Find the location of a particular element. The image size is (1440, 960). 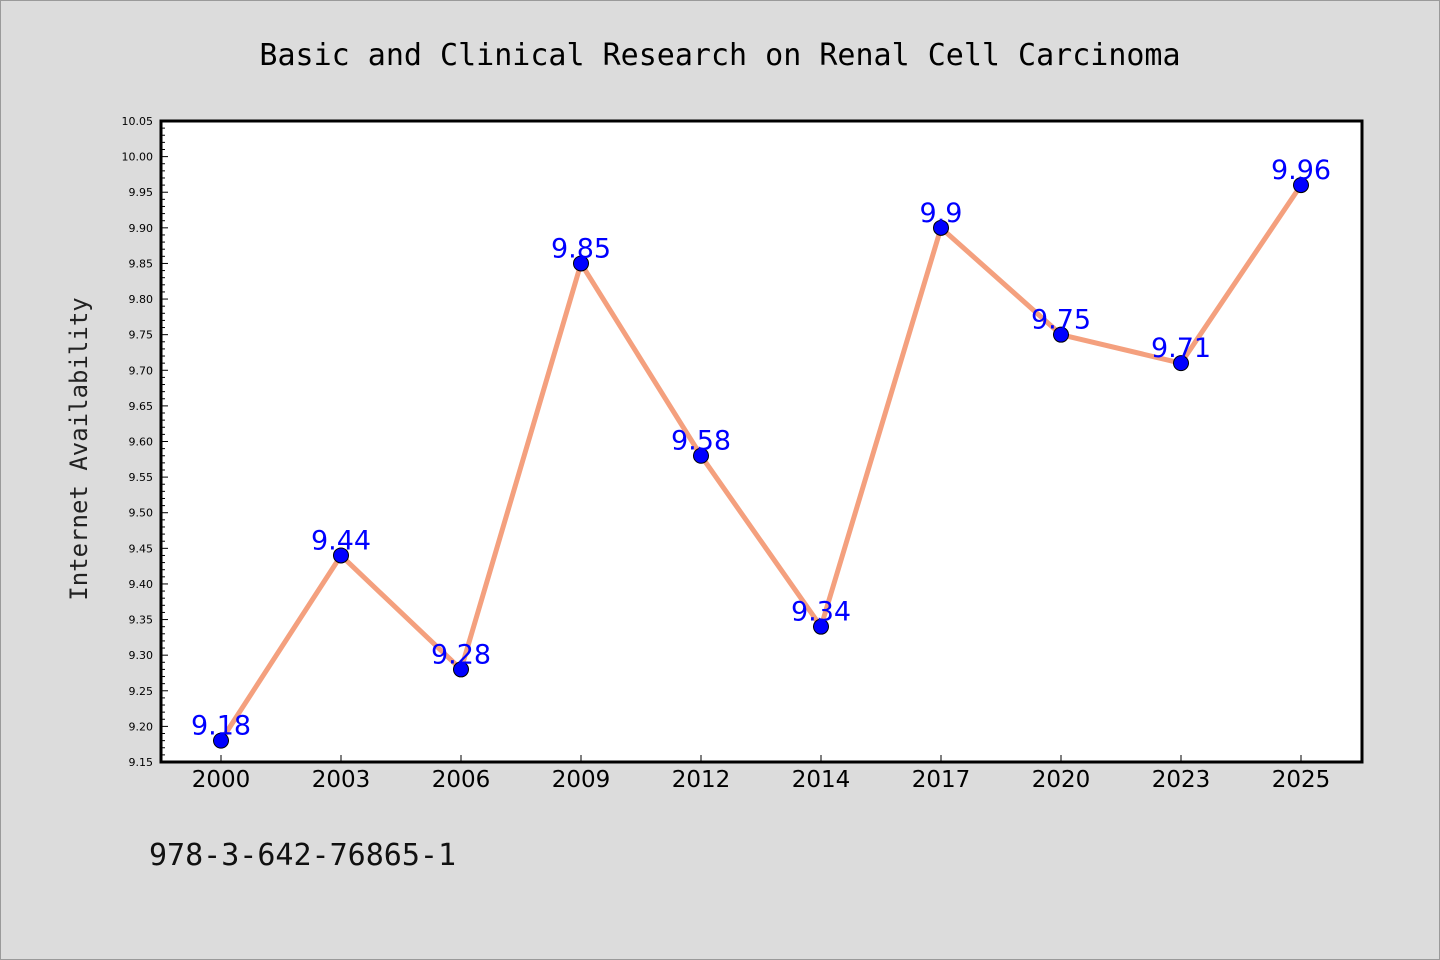

x-tick-label: 2025 is located at coordinates (1301, 780).